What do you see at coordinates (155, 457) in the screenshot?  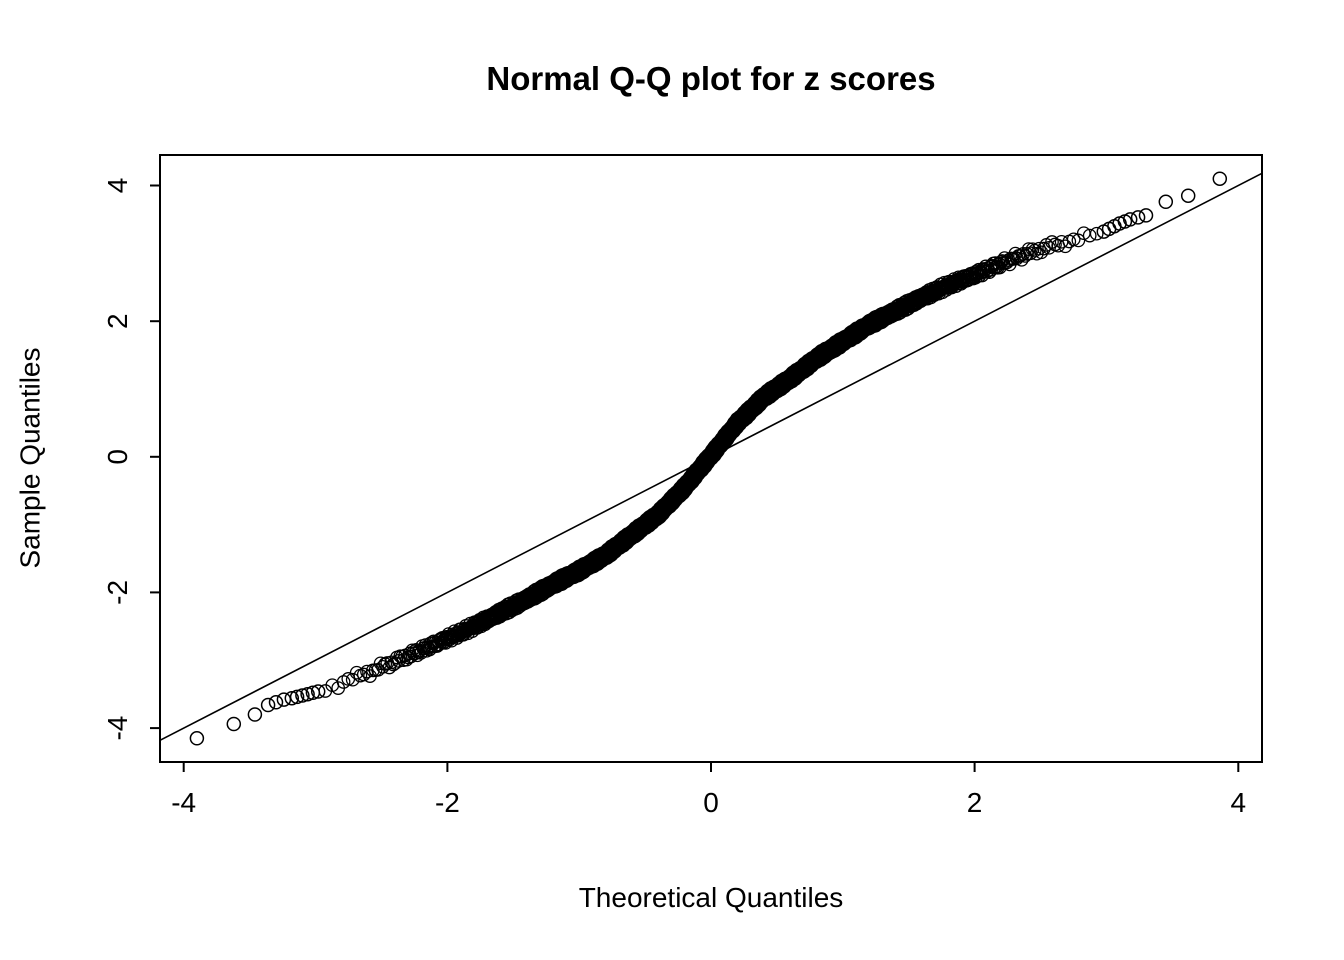 I see `y-axis-ticks` at bounding box center [155, 457].